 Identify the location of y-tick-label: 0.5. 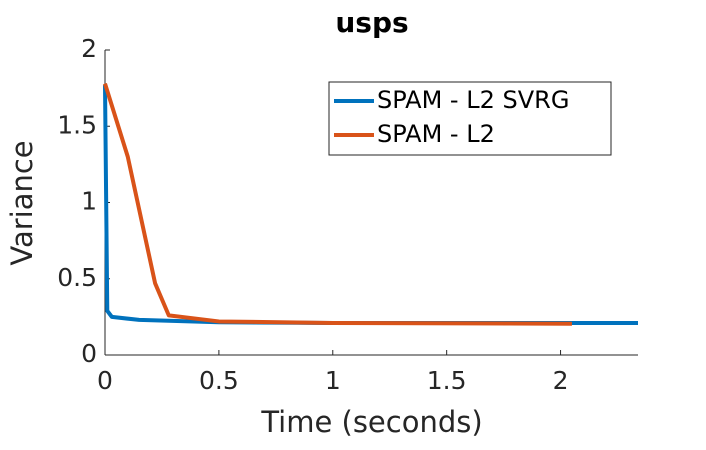
(77, 277).